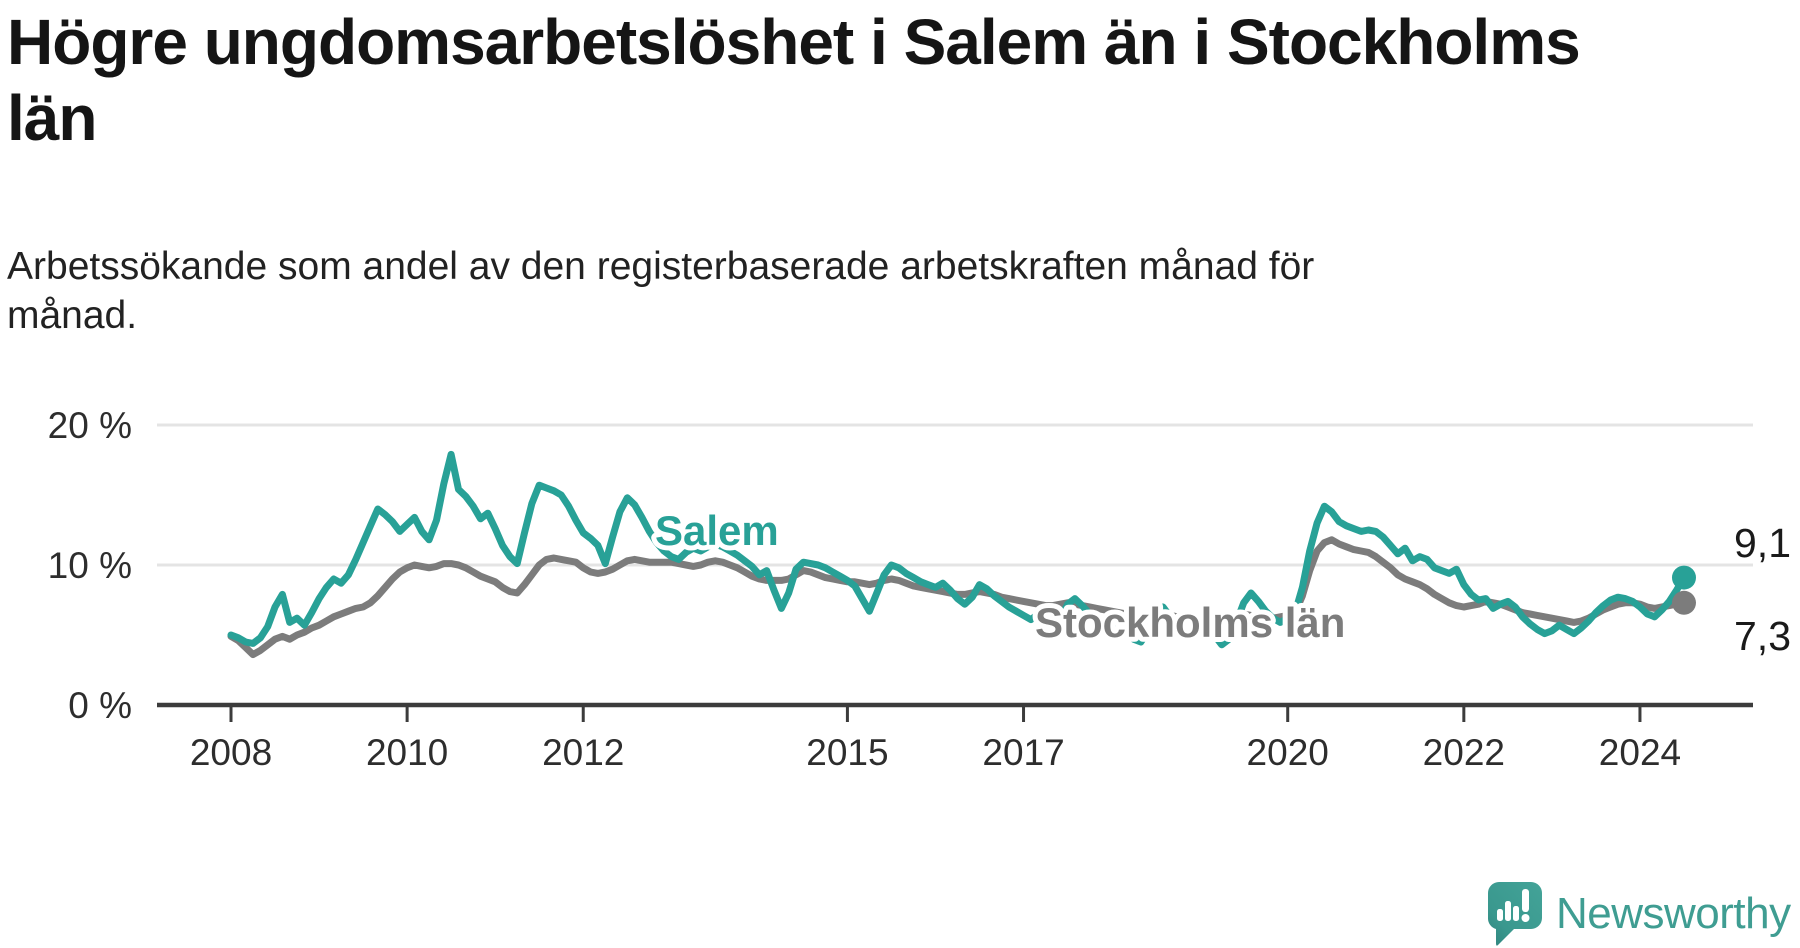 The image size is (1800, 948). Describe the element at coordinates (1767, 543) in the screenshot. I see `salem-end-value-label: 9,1 %` at that location.